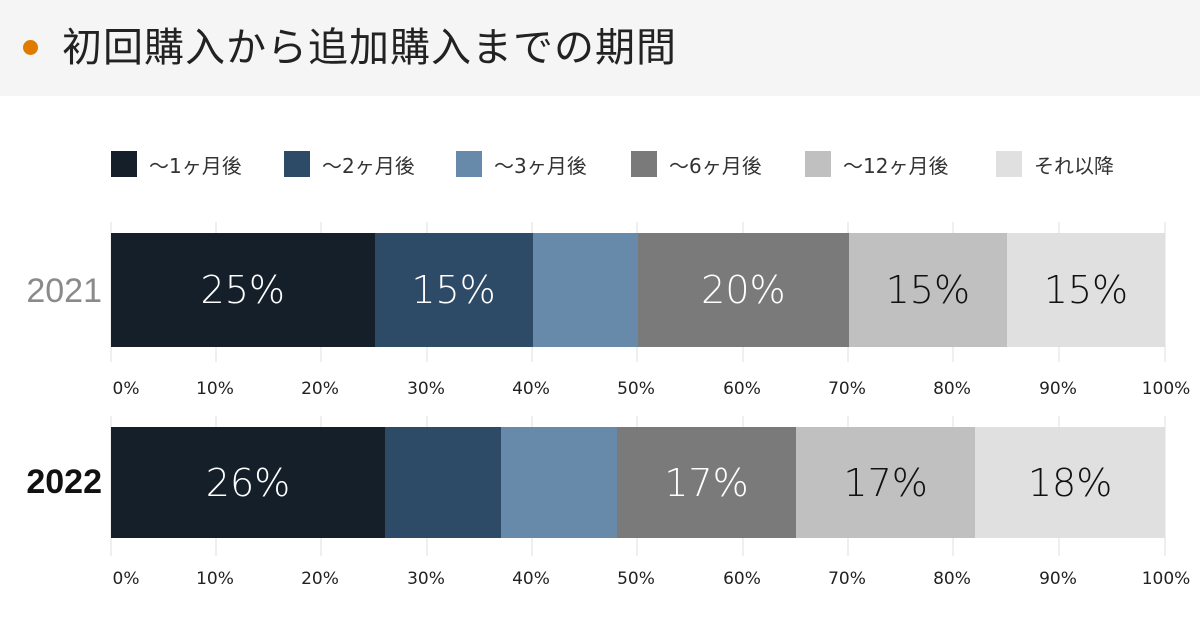  Describe the element at coordinates (600, 164) in the screenshot. I see `chart-legend: 〜1ヶ月後 〜2ヶ月後 〜3ヶ月後 〜6ヶ月後 〜12ヶ月後 それ以降` at that location.